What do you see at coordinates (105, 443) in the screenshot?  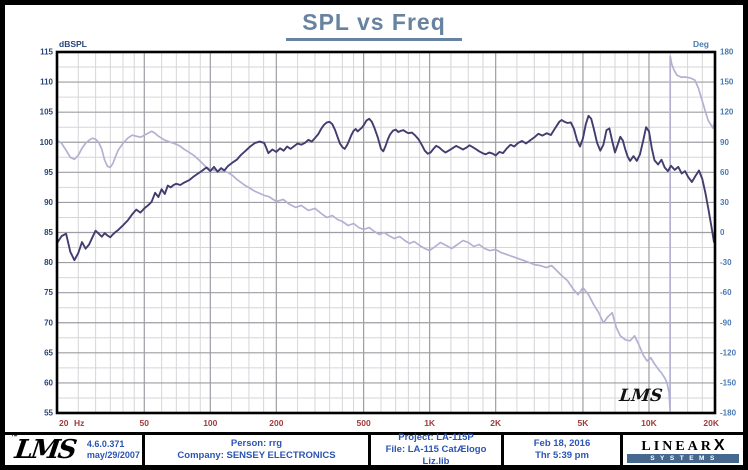 I see `version-number: 4.6.0.371` at bounding box center [105, 443].